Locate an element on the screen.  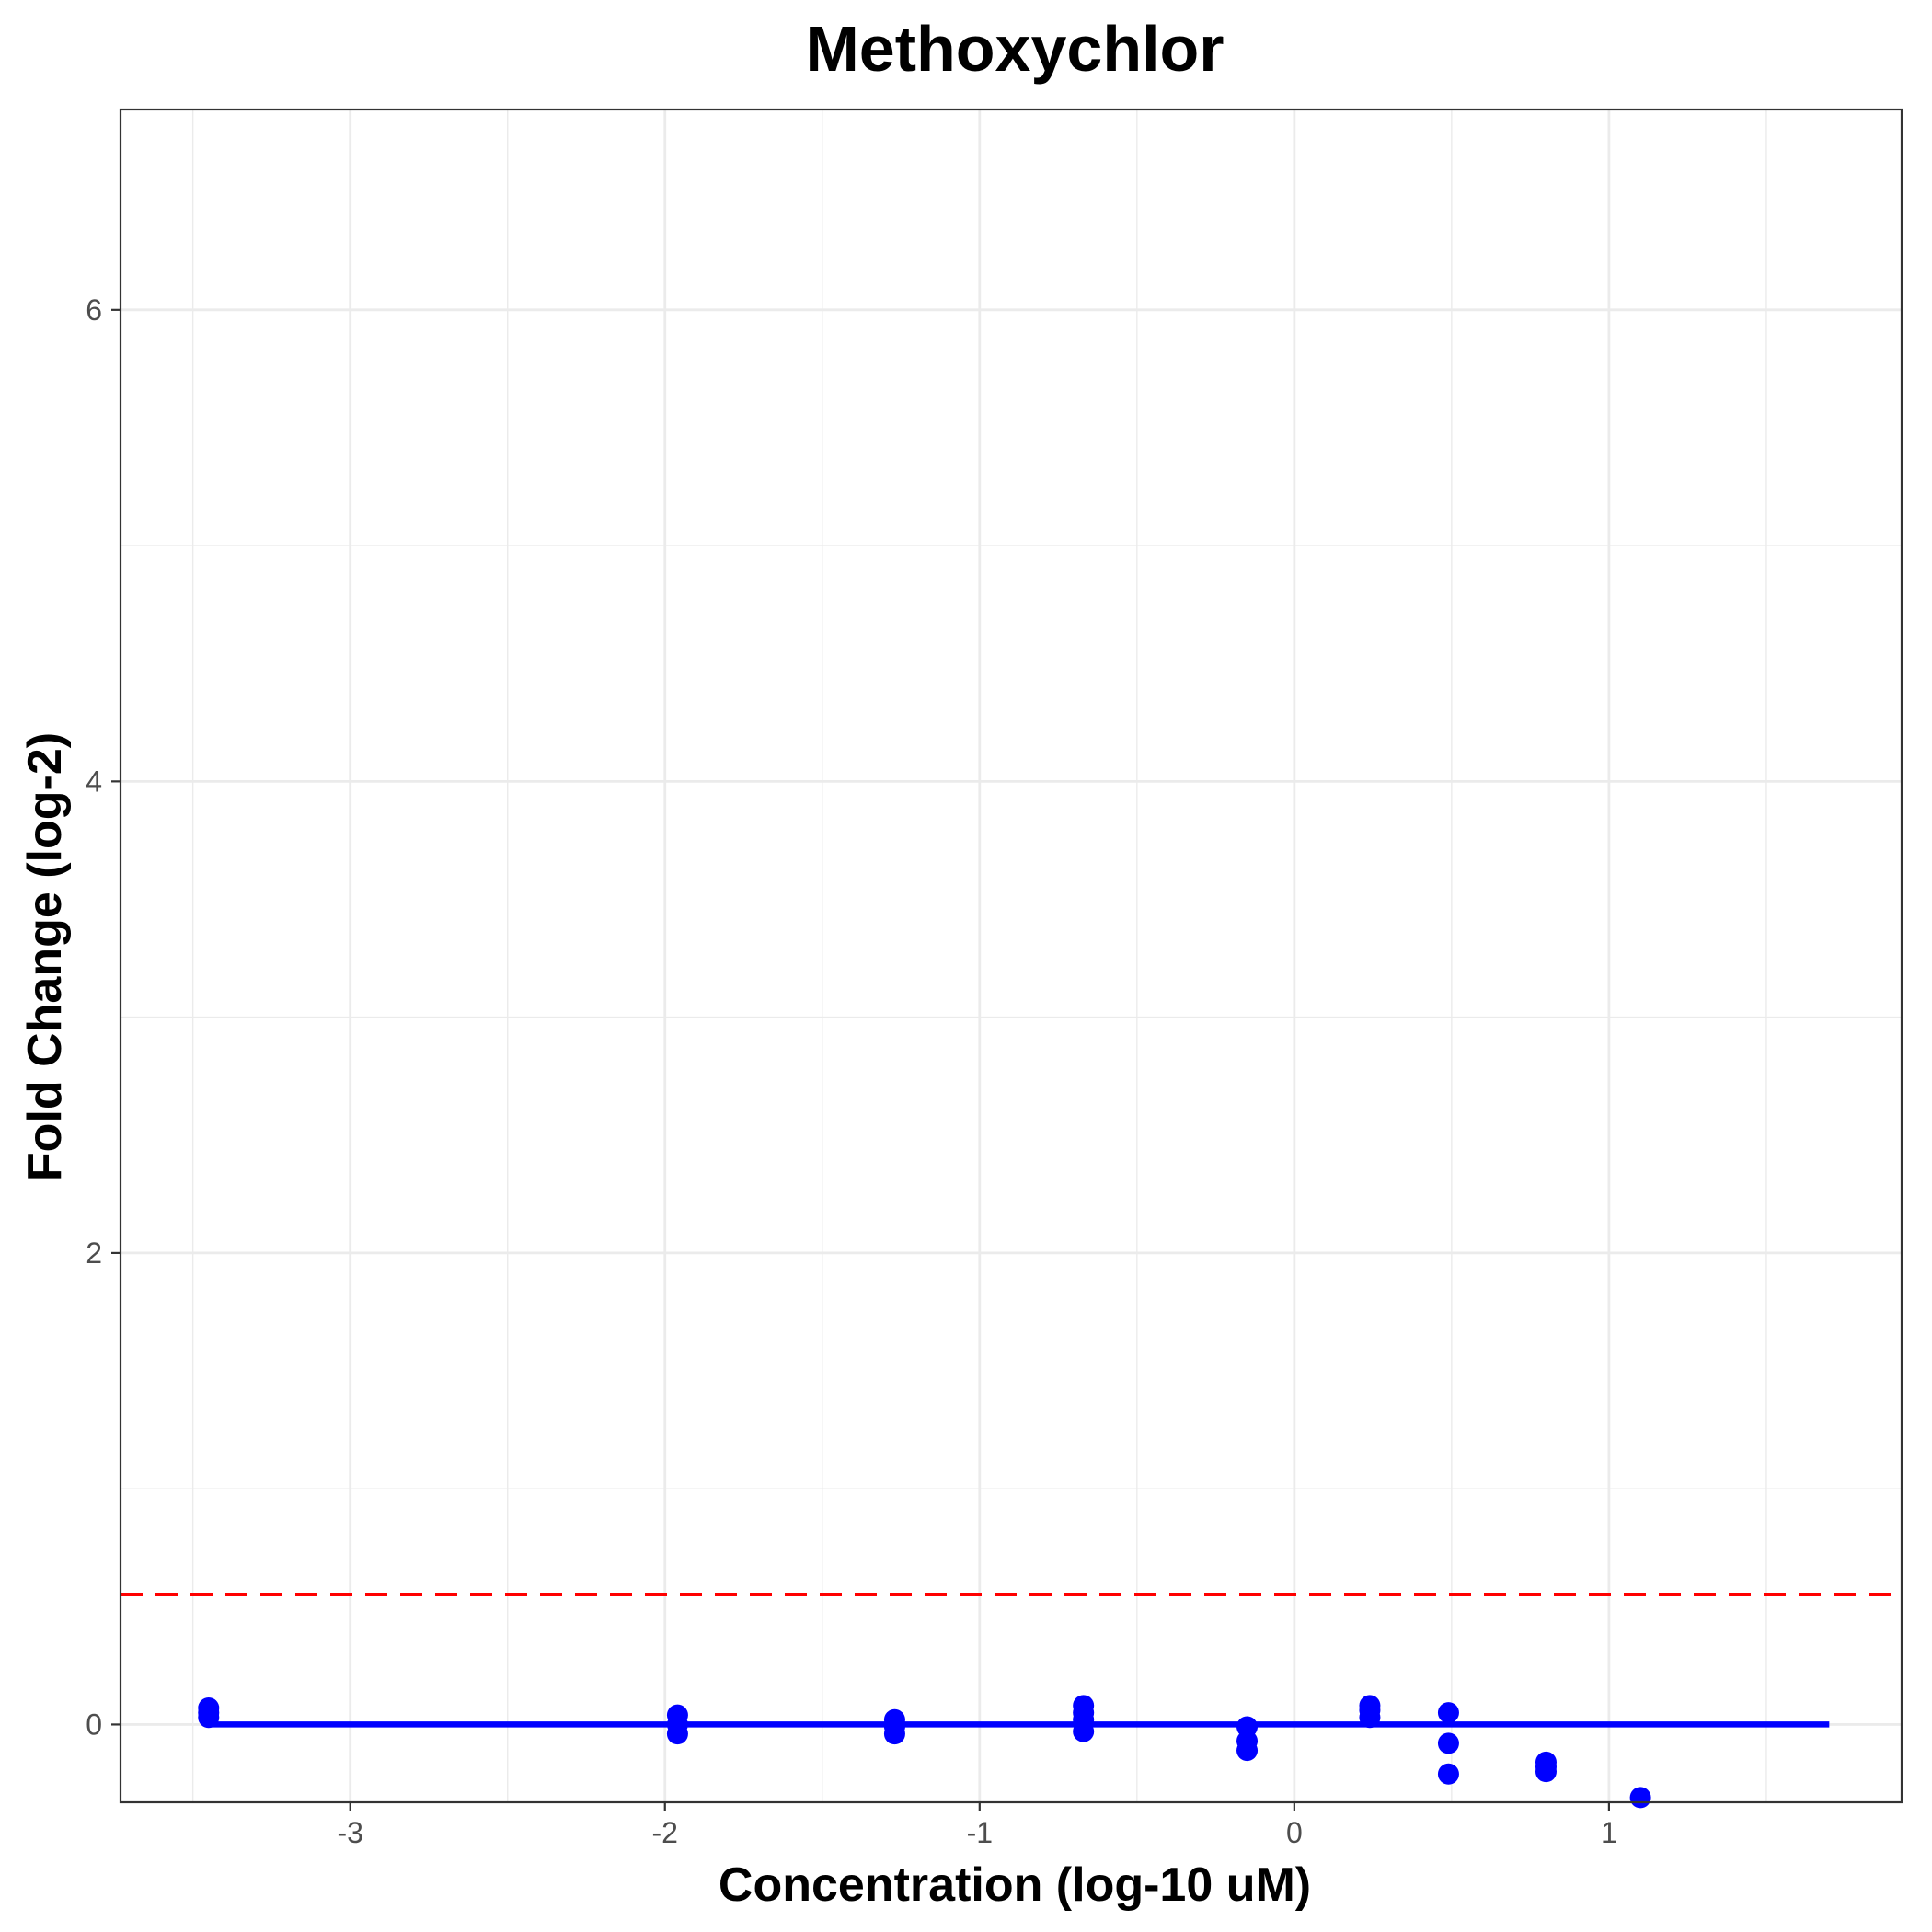
x-axis-title: Concentration (log-10 uM) is located at coordinates (1015, 1885).